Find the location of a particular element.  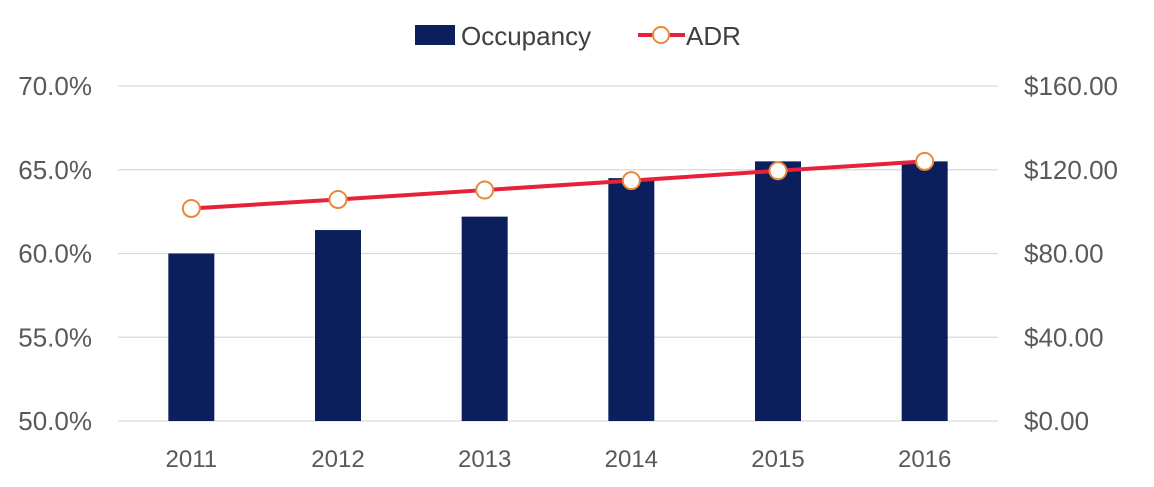

x-tick-label: 2015 is located at coordinates (777, 459).